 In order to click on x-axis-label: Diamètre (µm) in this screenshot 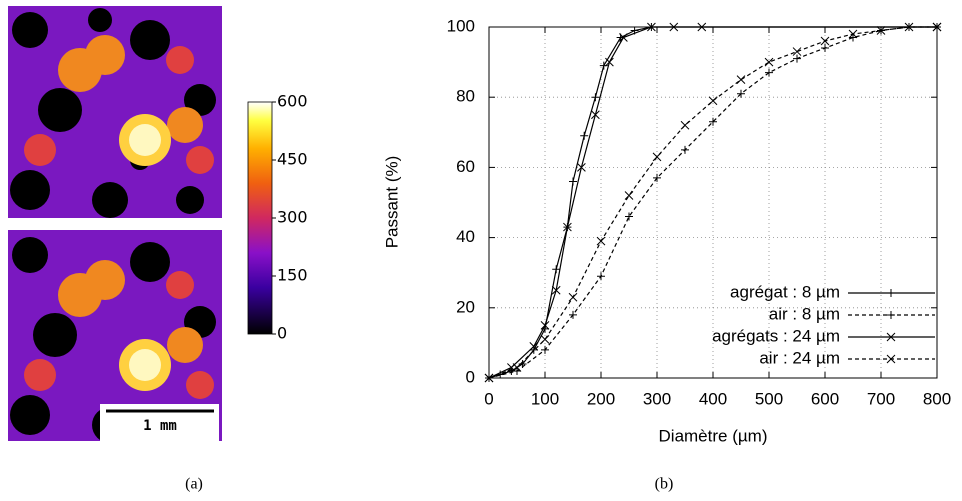, I will do `click(713, 435)`.